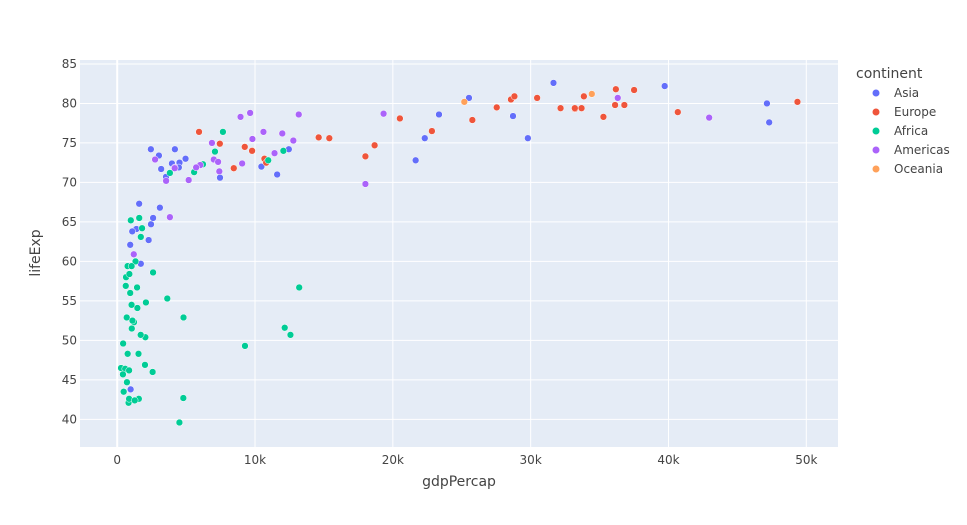  I want to click on y-tick-label: 60, so click(69, 261).